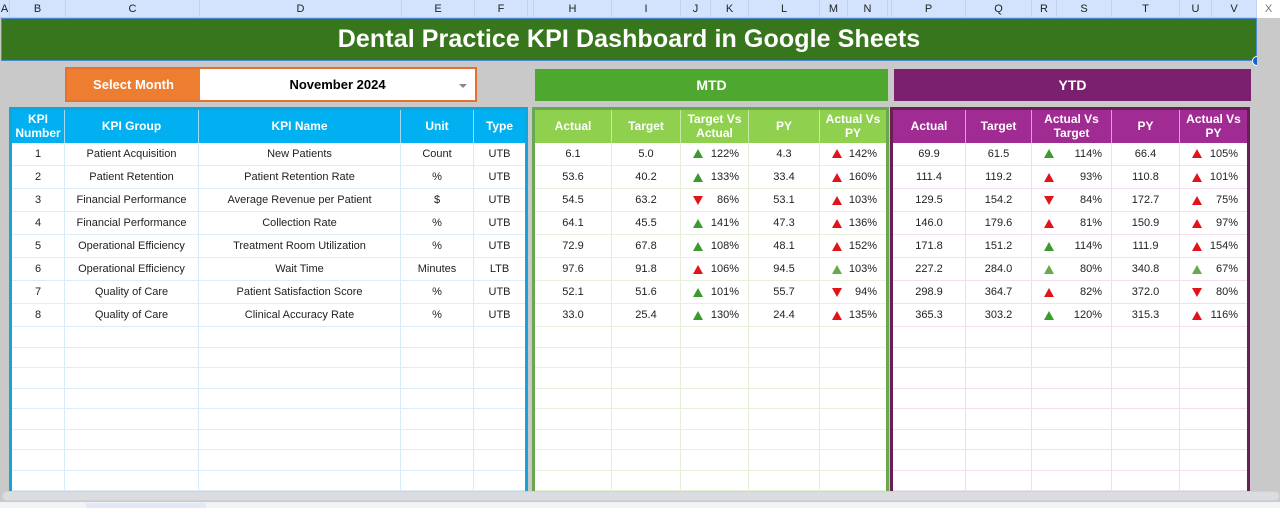  What do you see at coordinates (37, 246) in the screenshot?
I see `cell-kpi-number: 5` at bounding box center [37, 246].